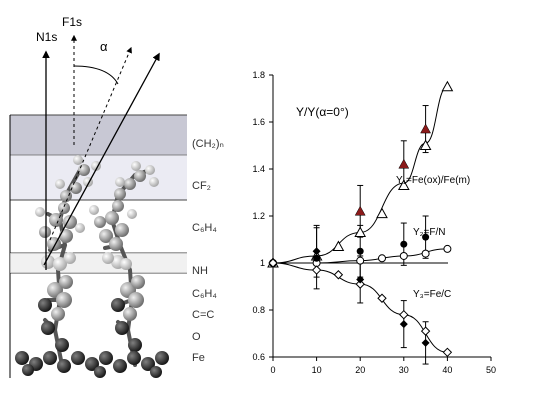 The width and height of the screenshot is (544, 400). I want to click on x-tick-label: 20, so click(360, 370).